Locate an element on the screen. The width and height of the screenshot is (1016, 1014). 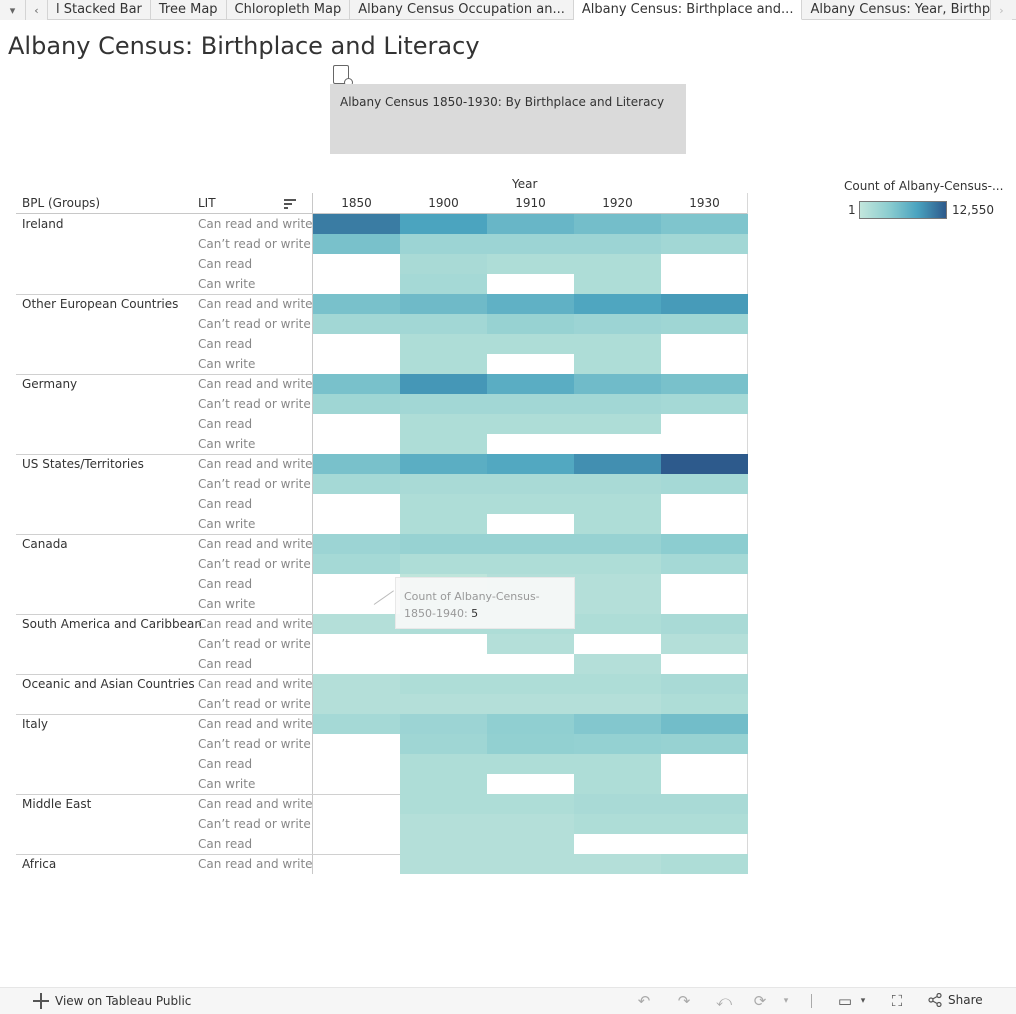
year-header: 1910 is located at coordinates (530, 203).